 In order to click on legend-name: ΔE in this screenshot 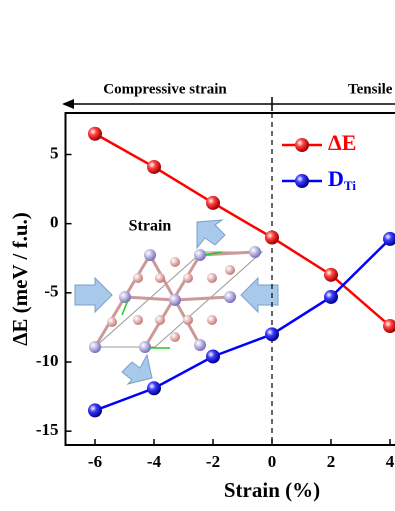, I will do `click(342, 142)`.